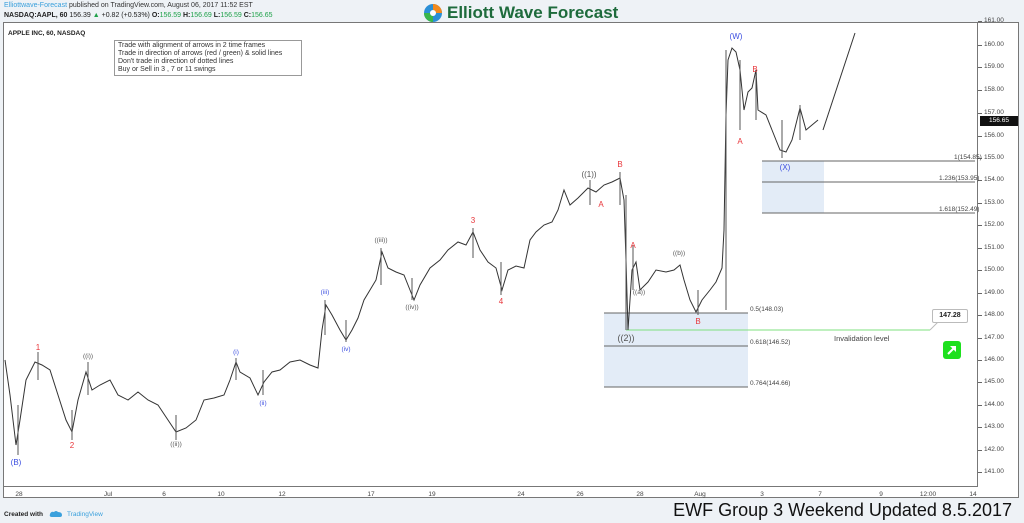 The image size is (1024, 523). I want to click on wave-label: (iii), so click(325, 292).